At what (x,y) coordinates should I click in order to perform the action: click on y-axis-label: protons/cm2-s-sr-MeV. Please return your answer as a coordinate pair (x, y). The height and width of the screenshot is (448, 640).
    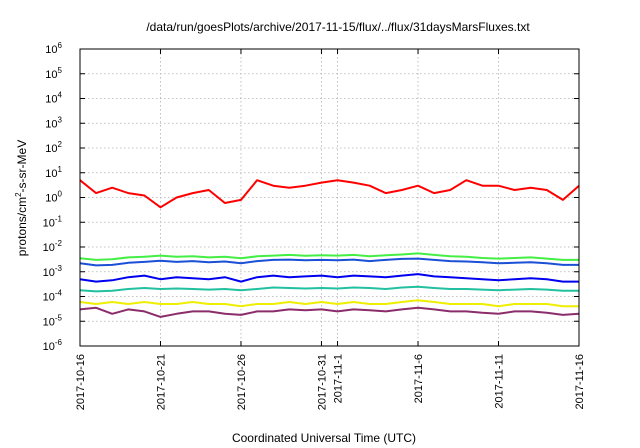
    Looking at the image, I should click on (21, 198).